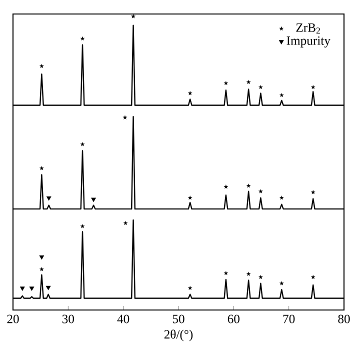 This screenshot has width=356, height=362. Describe the element at coordinates (308, 28) in the screenshot. I see `legend-label: ZrB$_{2}$` at that location.